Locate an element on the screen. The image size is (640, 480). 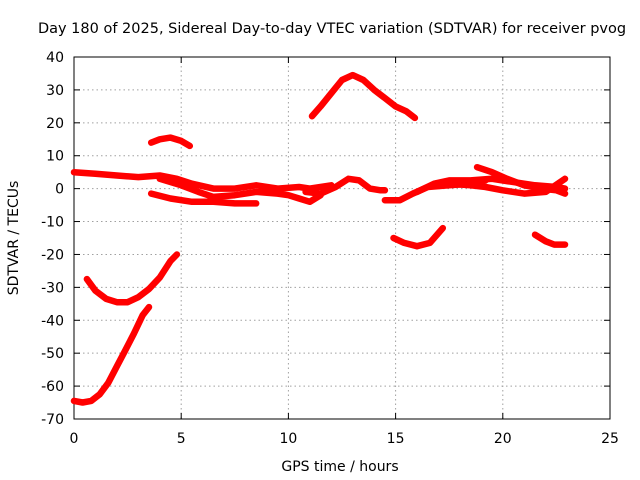
y-tick-label: -60 is located at coordinates (52, 387).